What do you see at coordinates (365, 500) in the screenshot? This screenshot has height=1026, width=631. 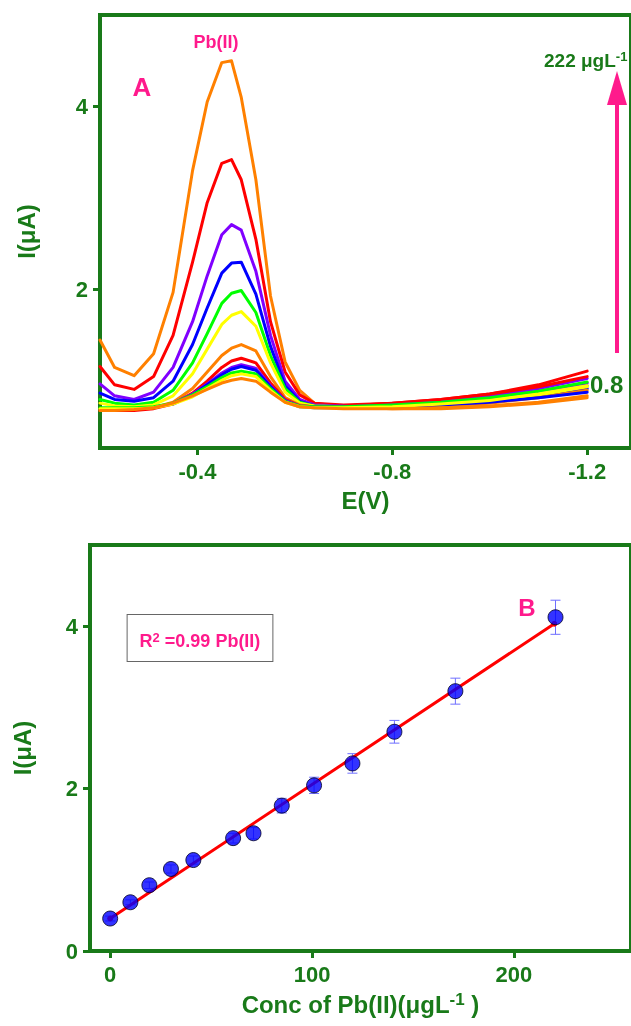 I see `x-axis-title: E(V)` at bounding box center [365, 500].